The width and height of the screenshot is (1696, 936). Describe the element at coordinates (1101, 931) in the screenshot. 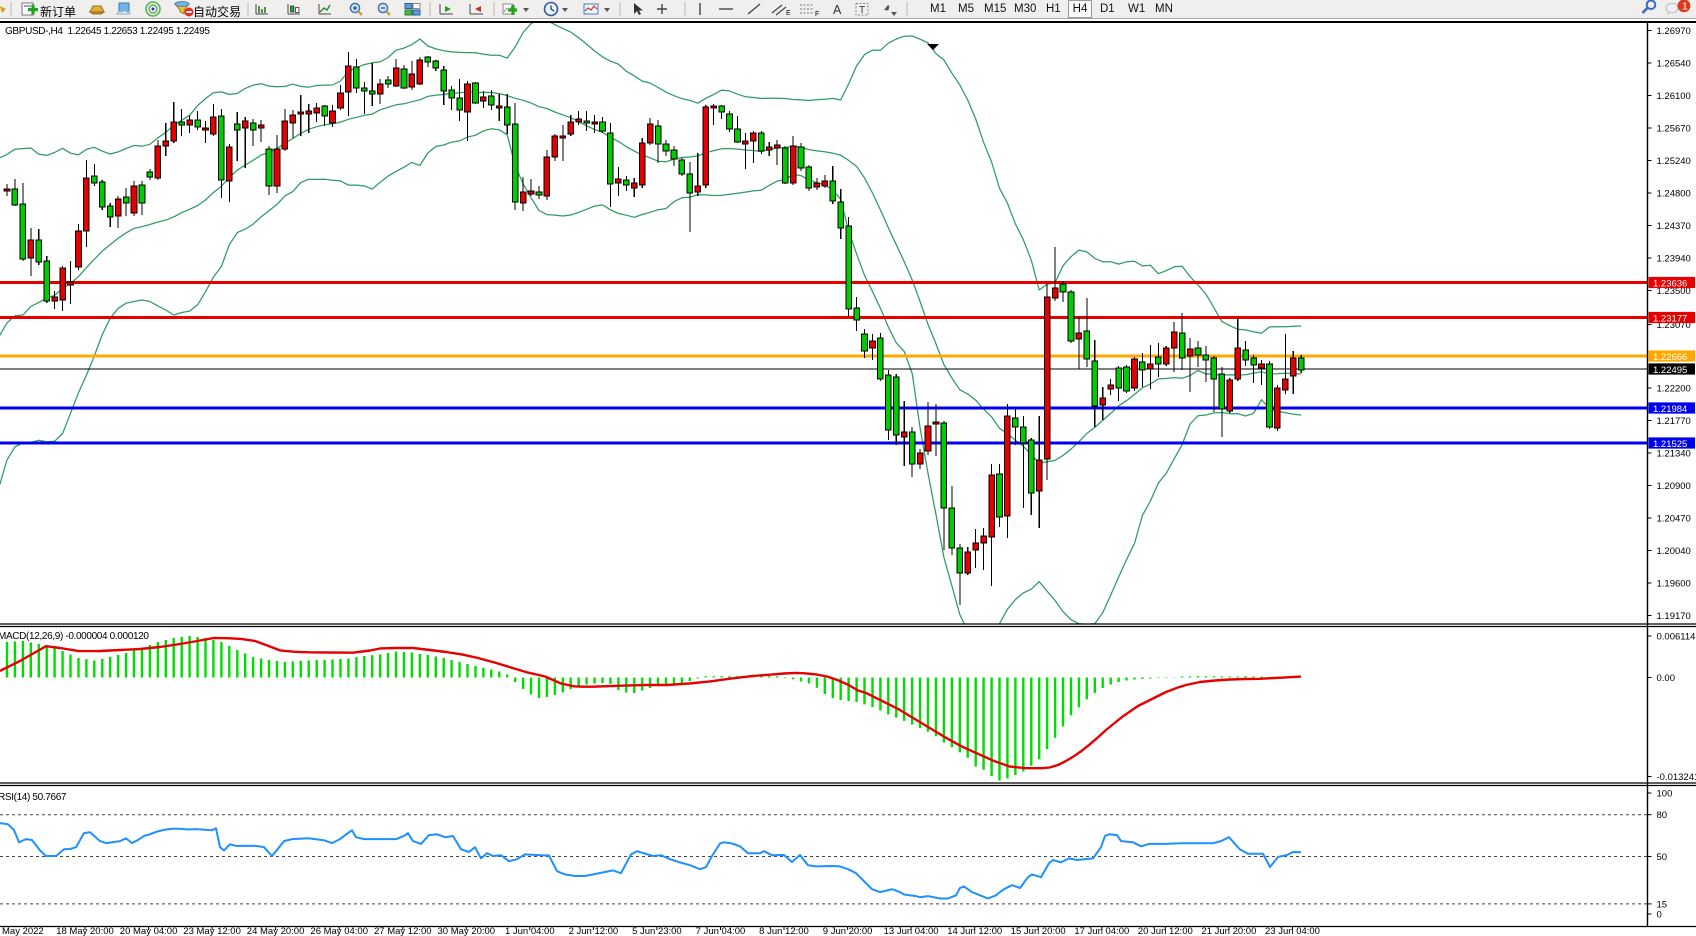

I see `svg-text: 17 Jun 04:00` at that location.